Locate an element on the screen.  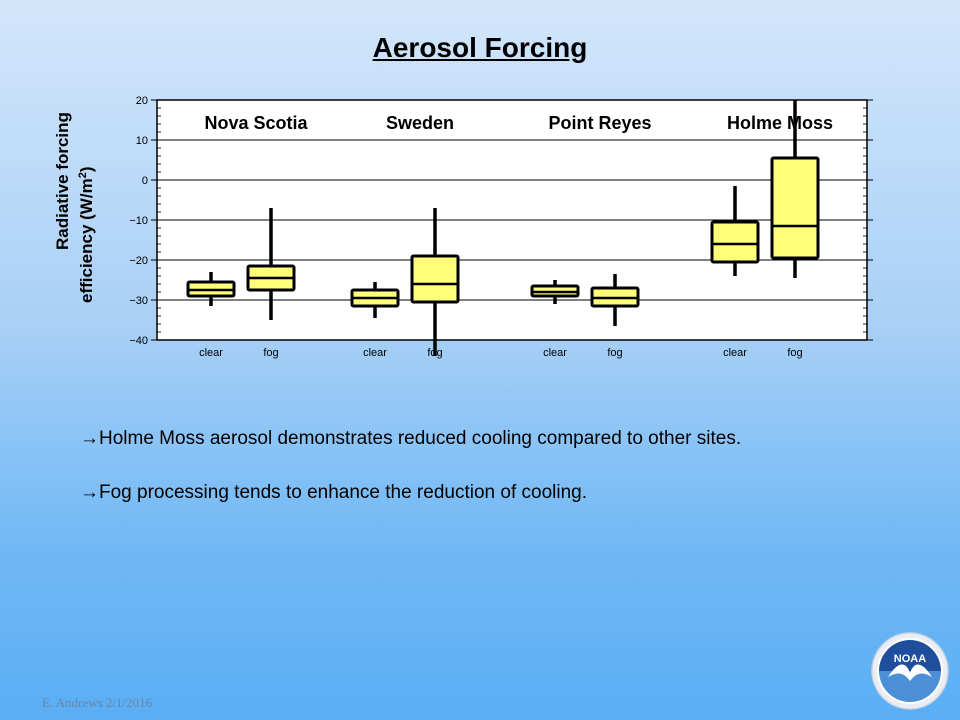
y-tick-label-4: −20 is located at coordinates (138, 261).